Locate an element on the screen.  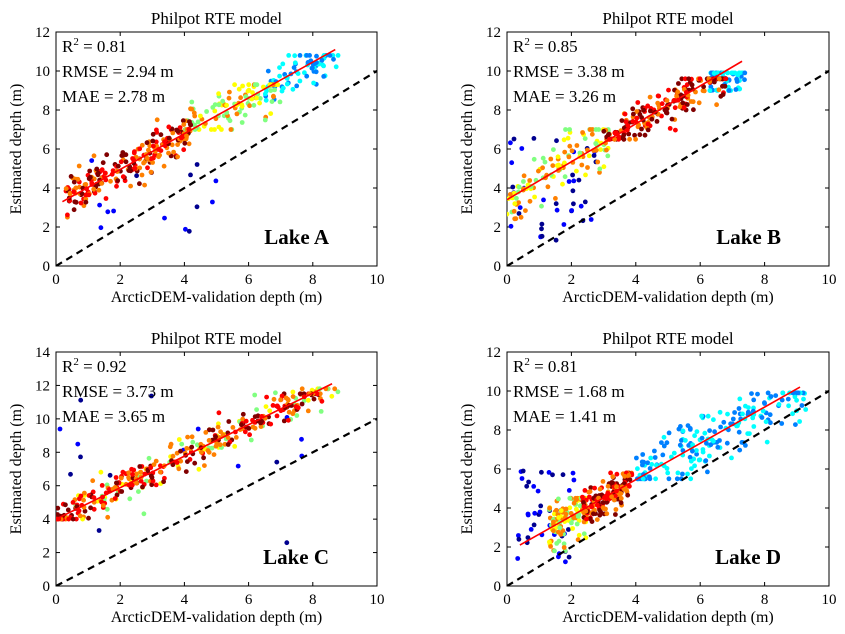
x-tick-label: 6 is located at coordinates (249, 600).